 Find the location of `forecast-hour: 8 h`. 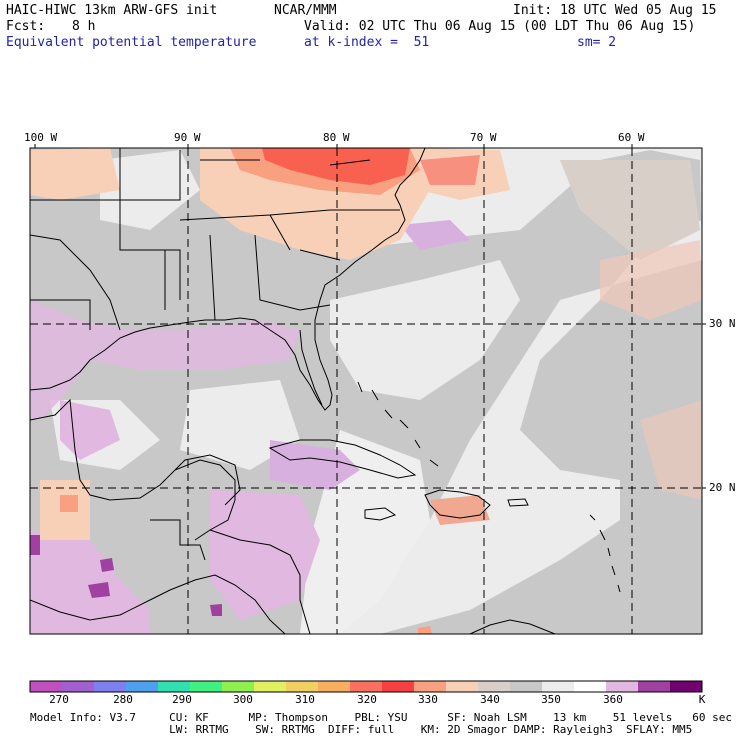

forecast-hour: 8 h is located at coordinates (84, 26).